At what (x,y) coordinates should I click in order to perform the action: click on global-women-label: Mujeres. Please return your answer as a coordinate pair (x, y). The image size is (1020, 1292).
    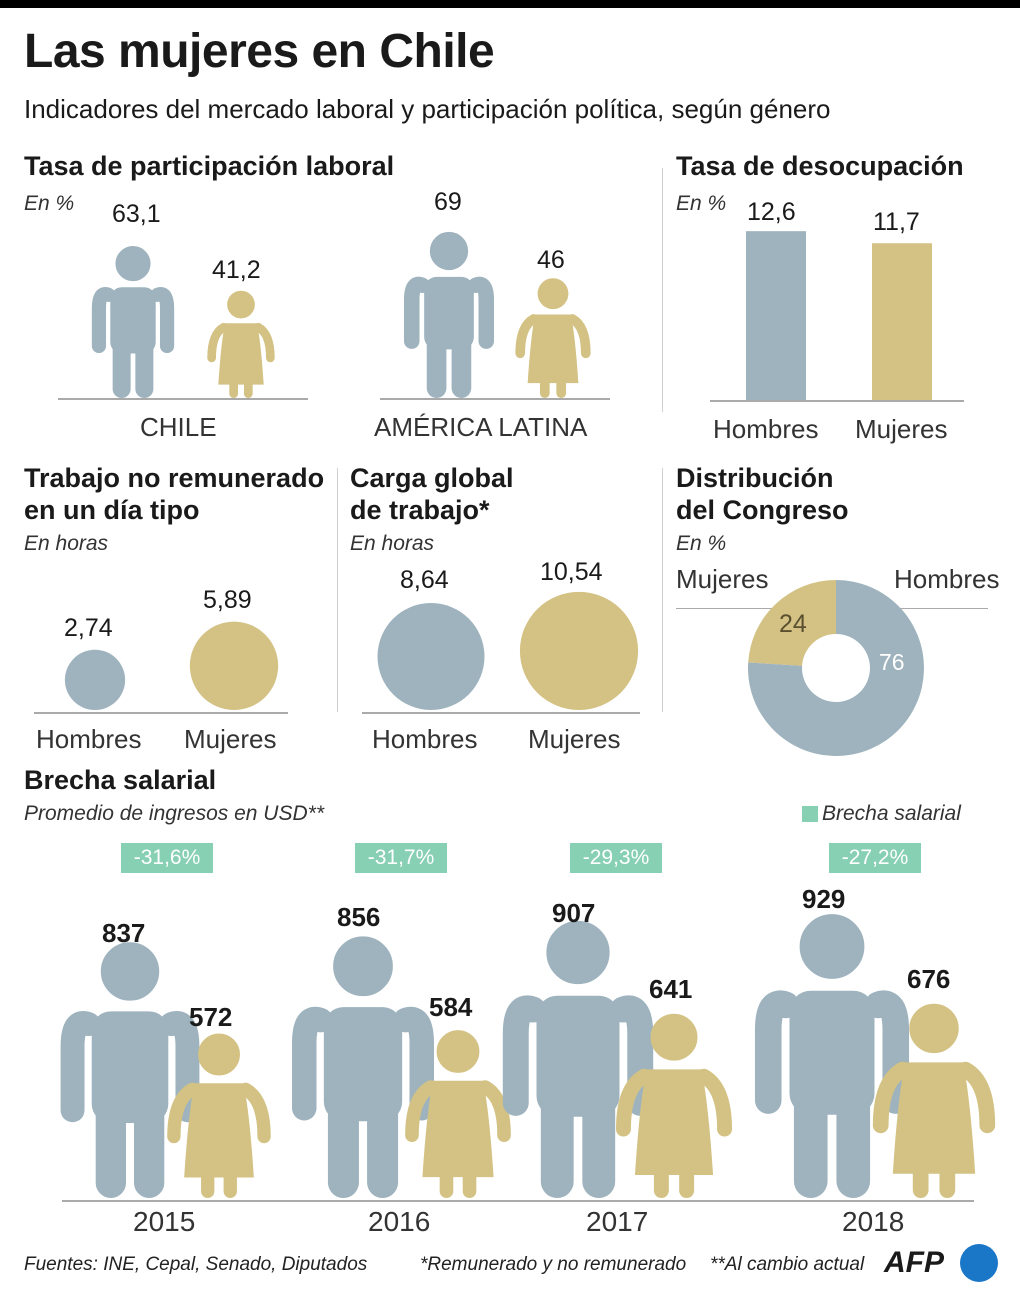
    Looking at the image, I should click on (574, 739).